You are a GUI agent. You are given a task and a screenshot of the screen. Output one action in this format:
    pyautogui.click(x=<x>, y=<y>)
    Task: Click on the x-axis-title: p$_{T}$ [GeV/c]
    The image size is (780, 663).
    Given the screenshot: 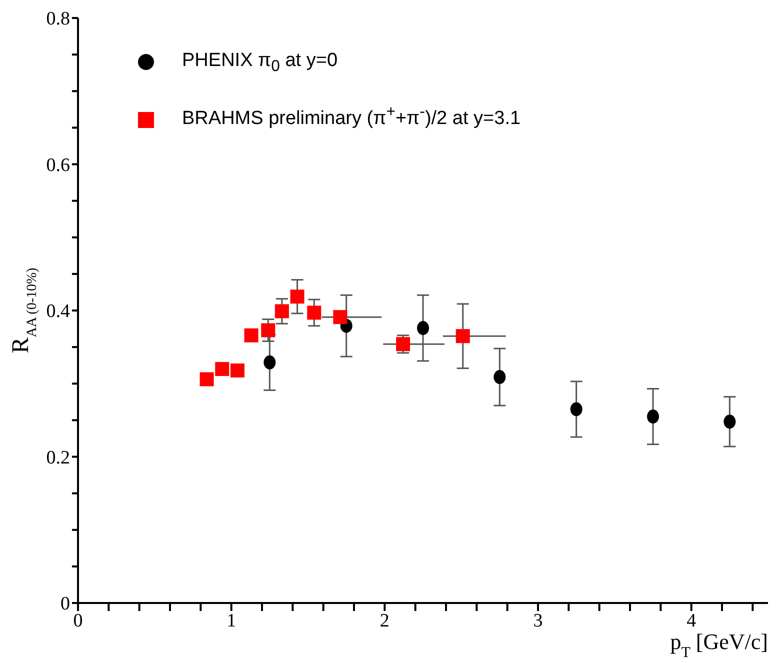 What is the action you would take?
    pyautogui.click(x=719, y=645)
    